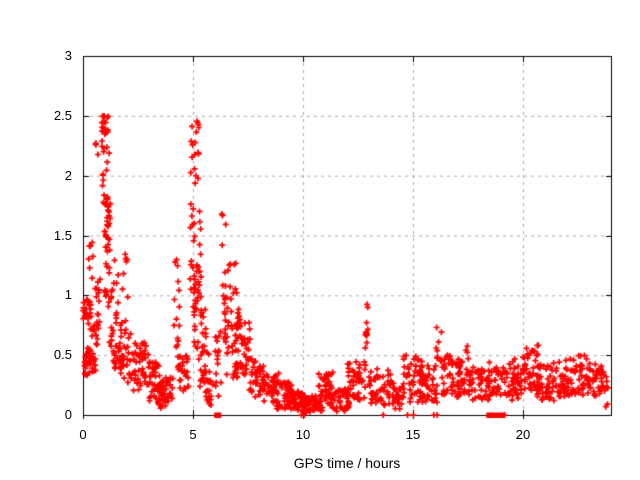 Image resolution: width=640 pixels, height=480 pixels. I want to click on x-tick-label: 0, so click(83, 434).